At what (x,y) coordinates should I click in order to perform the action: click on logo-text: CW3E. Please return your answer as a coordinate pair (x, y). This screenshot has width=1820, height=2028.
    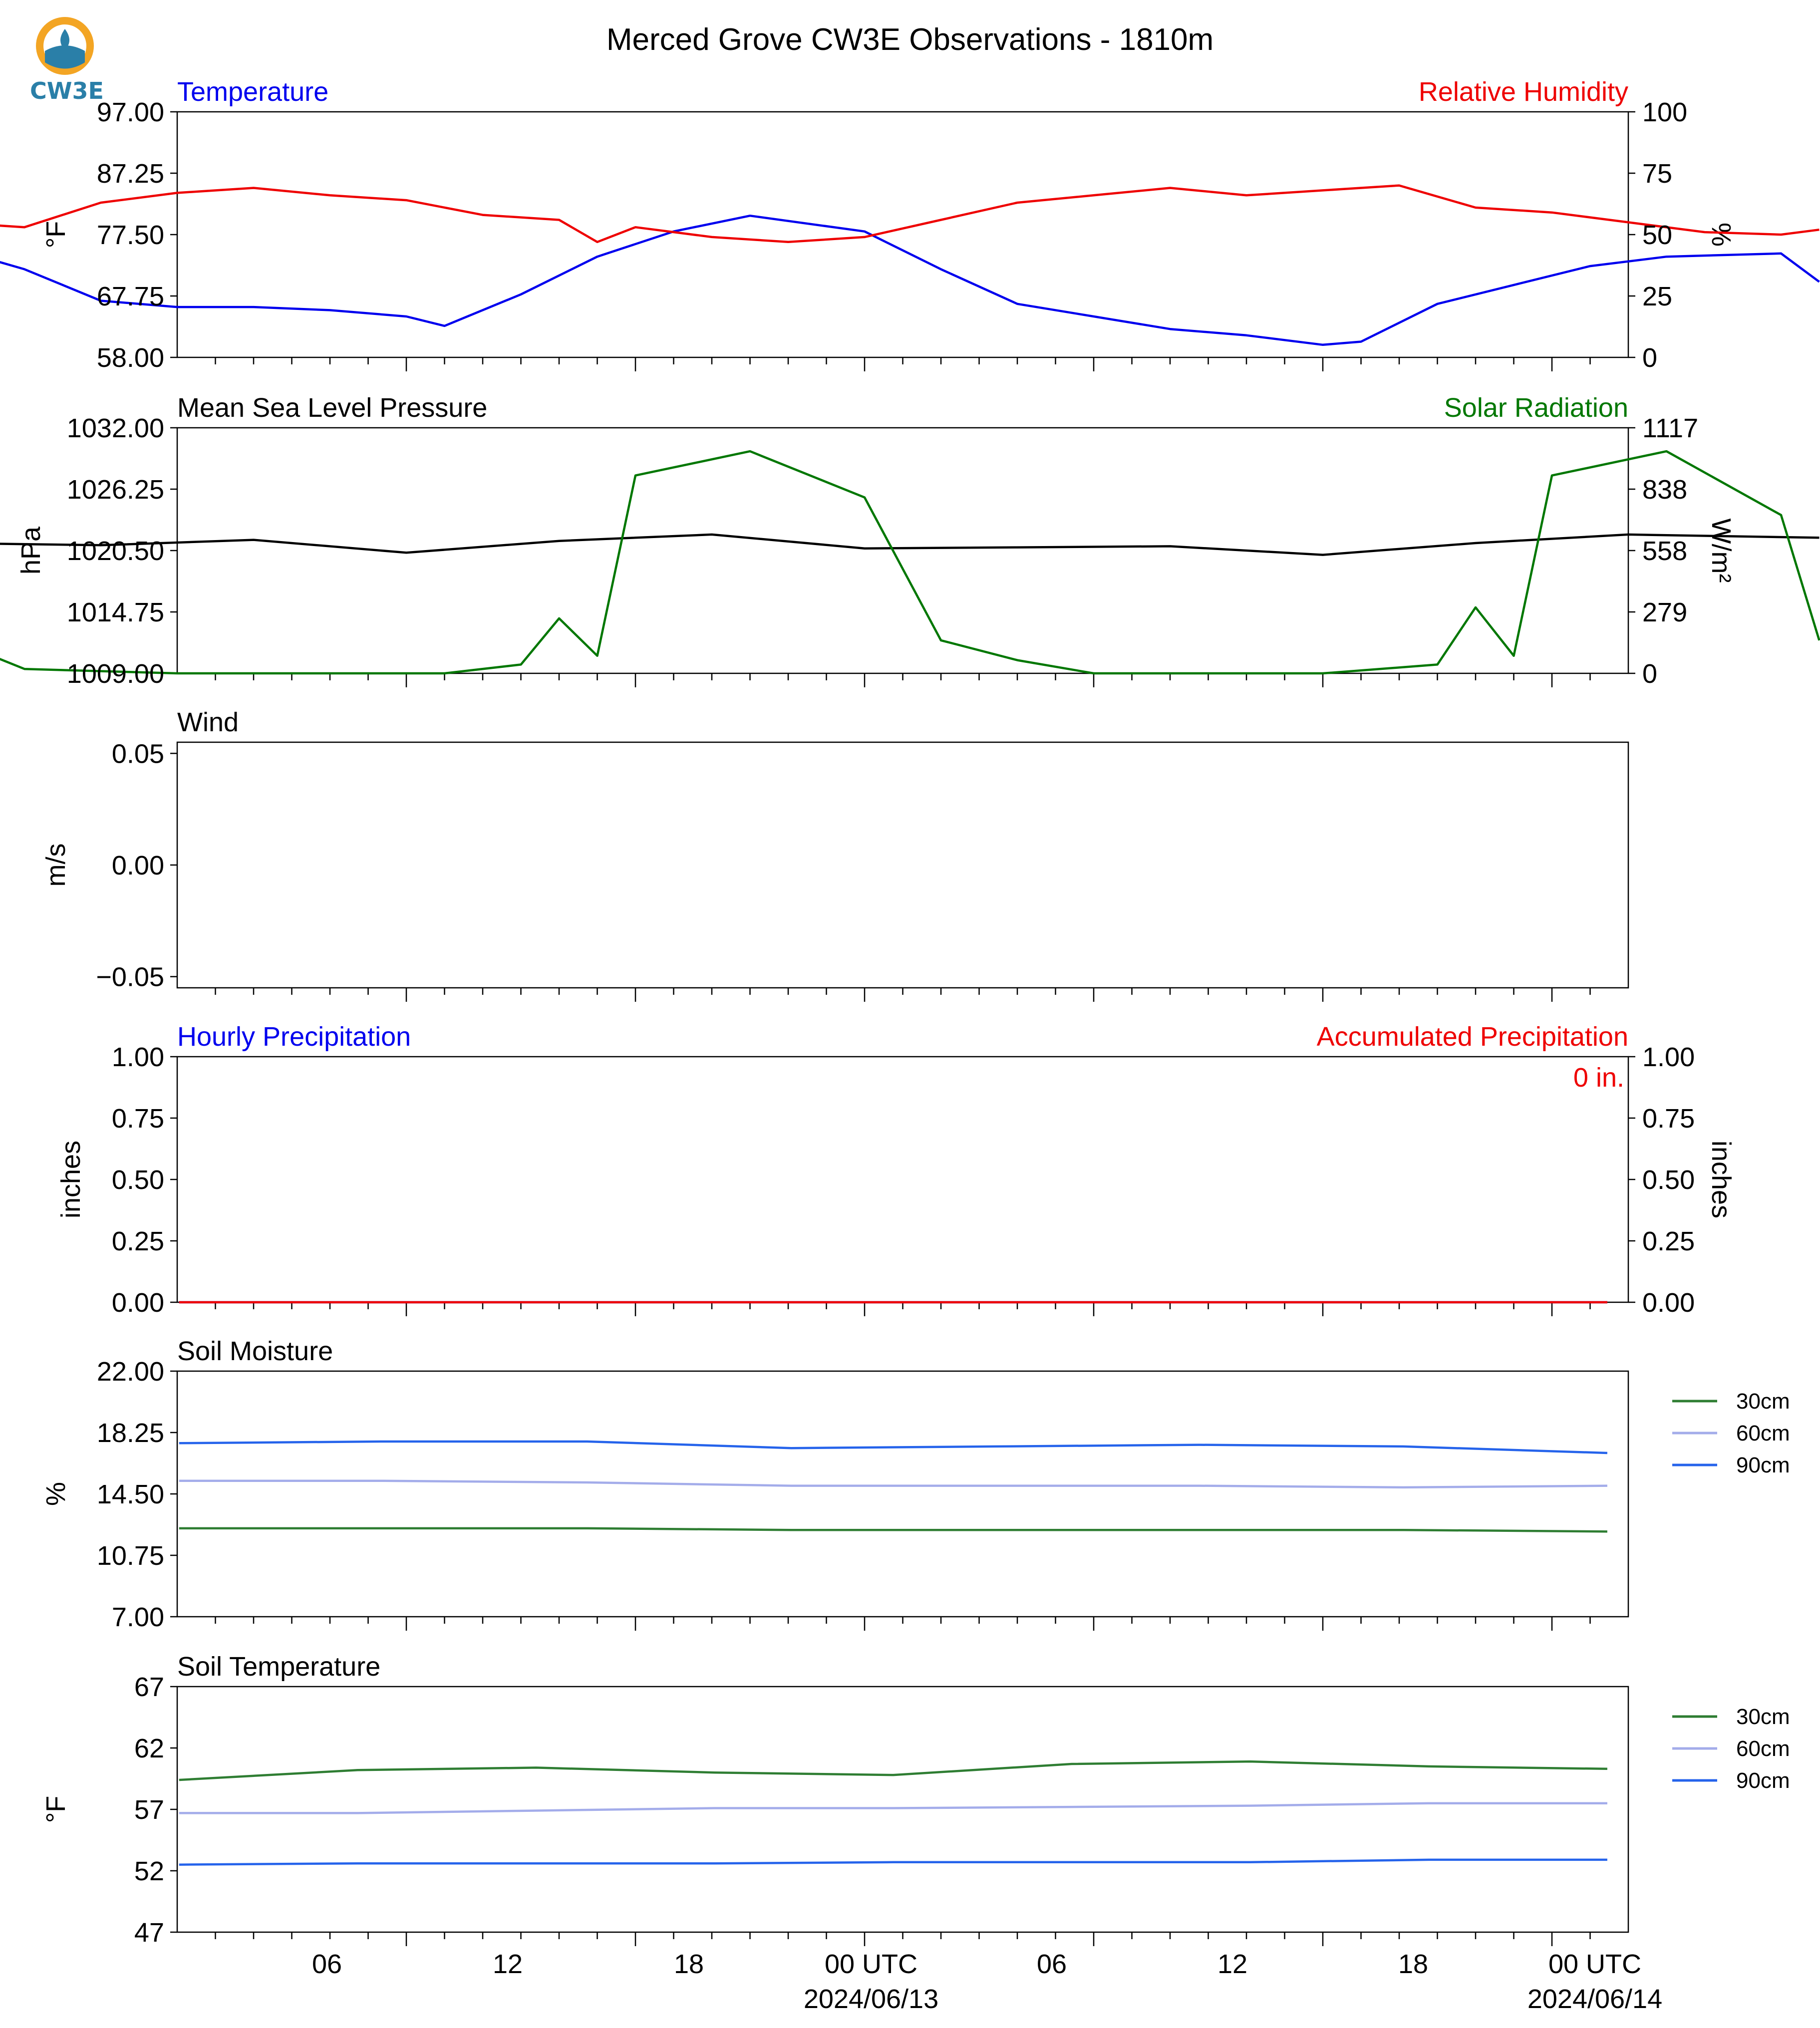
    Looking at the image, I should click on (67, 90).